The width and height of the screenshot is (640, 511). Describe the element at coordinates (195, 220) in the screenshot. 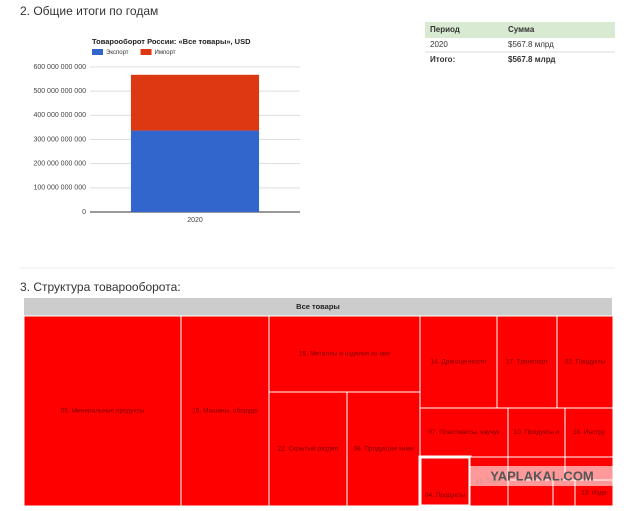

I see `x-tick-label: 2020` at that location.